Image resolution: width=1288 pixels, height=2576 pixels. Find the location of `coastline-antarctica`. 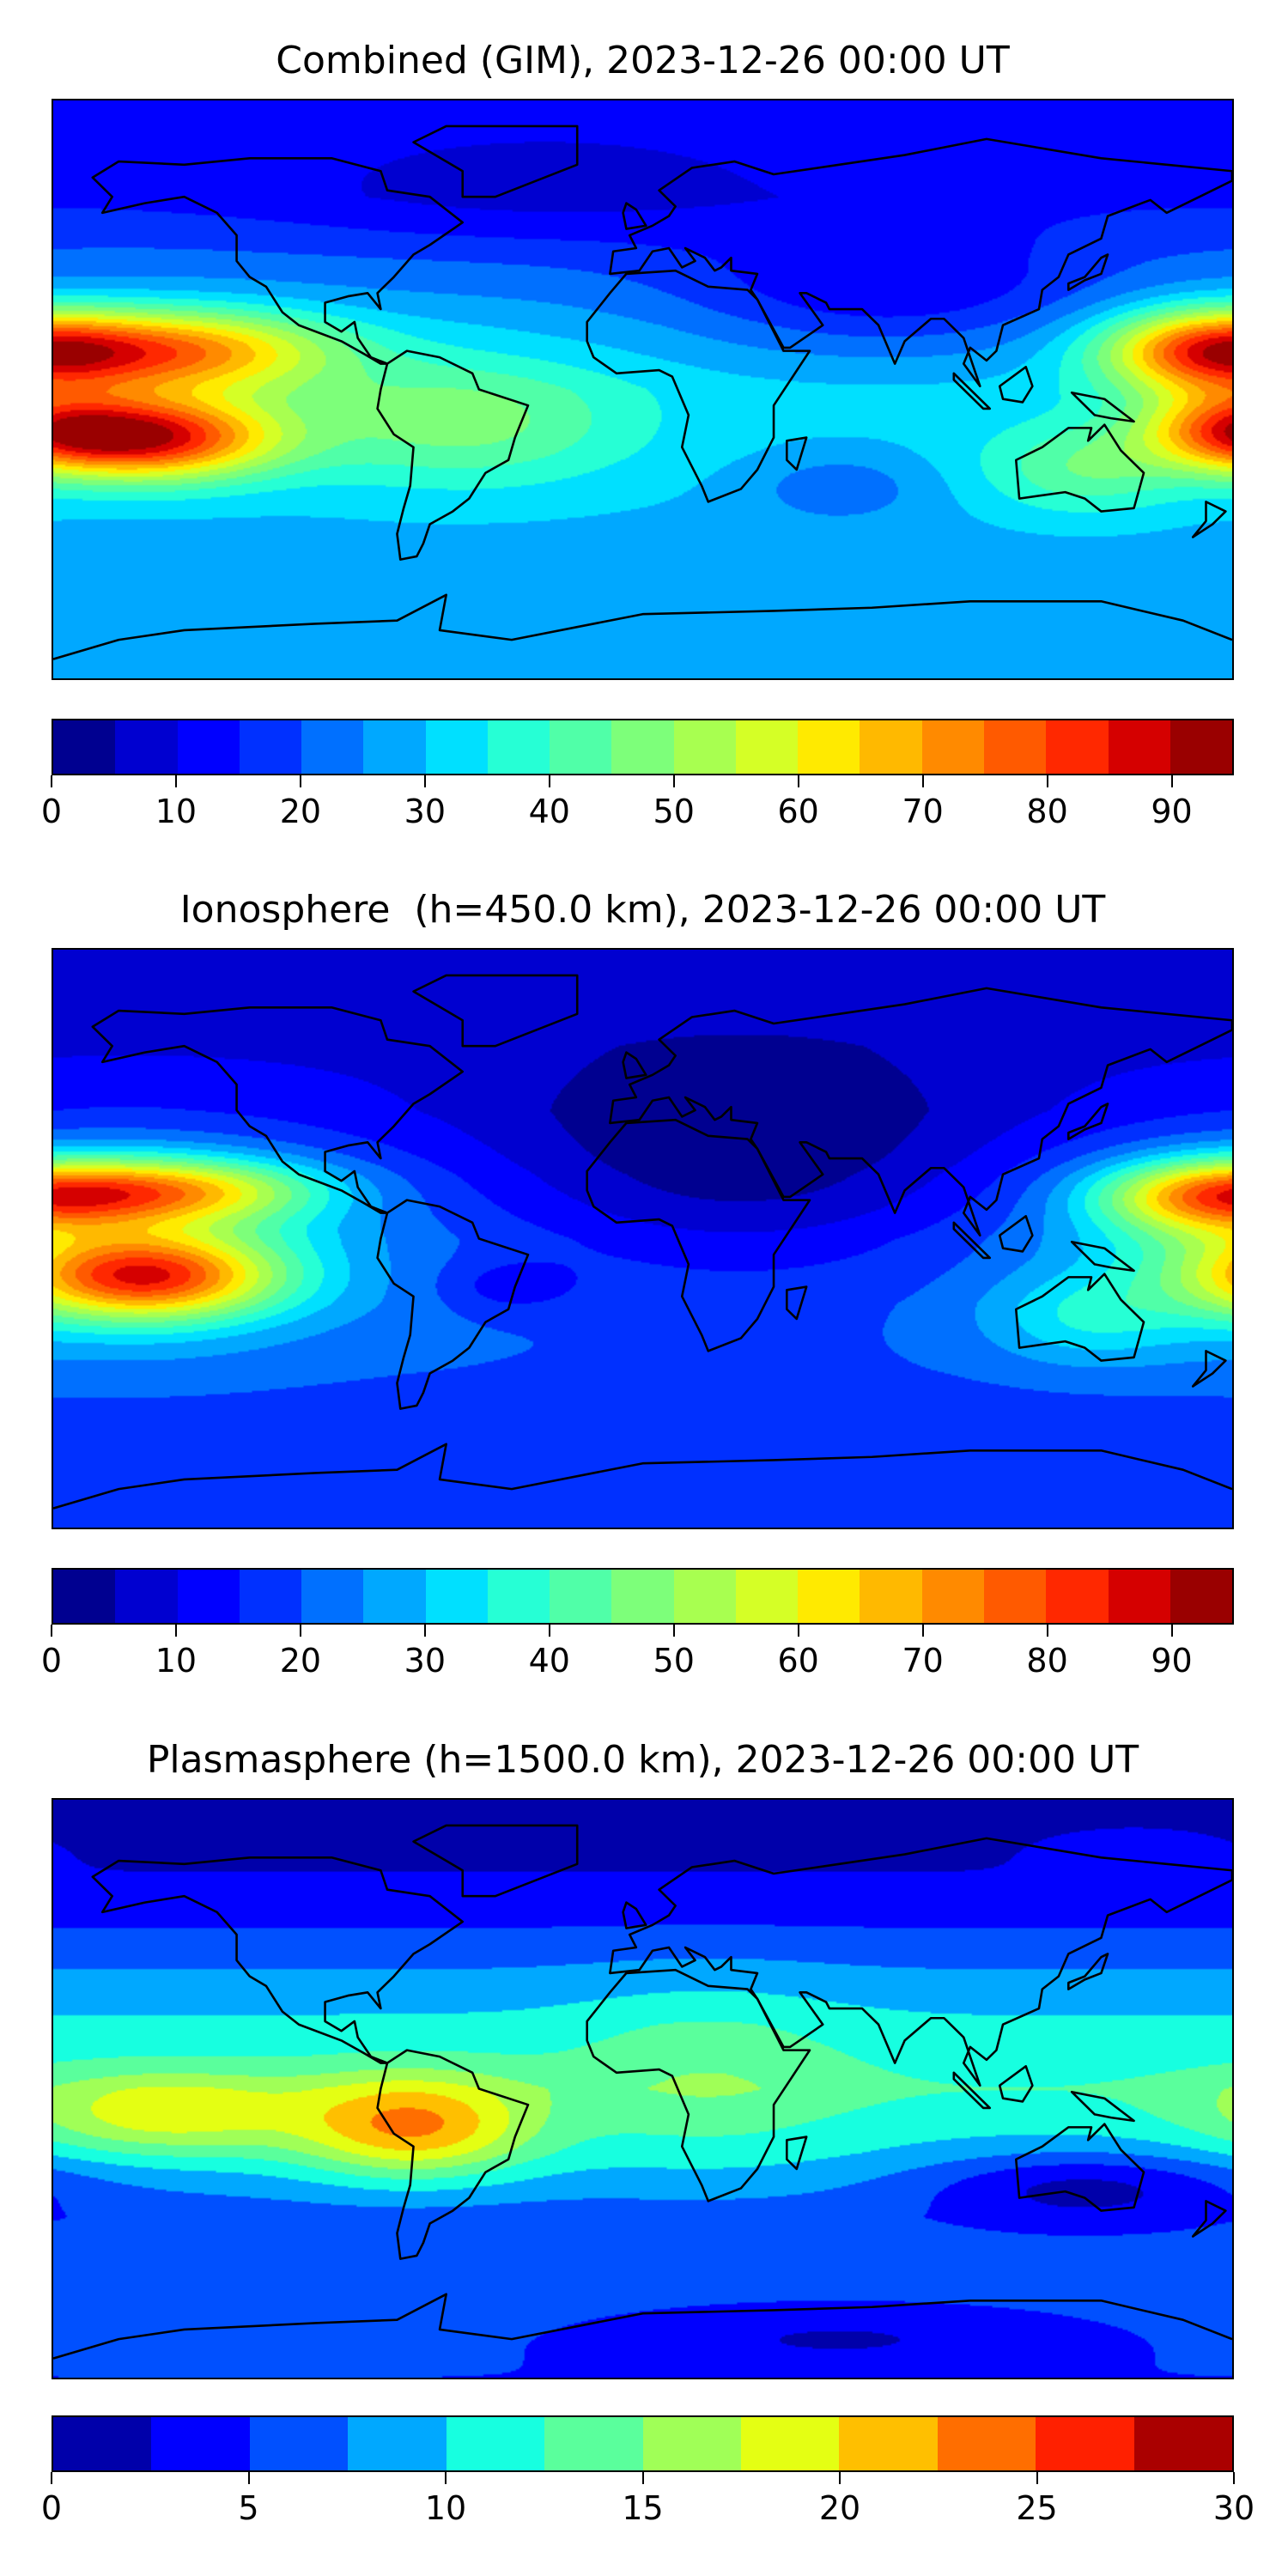

coastline-antarctica is located at coordinates (642, 1477).